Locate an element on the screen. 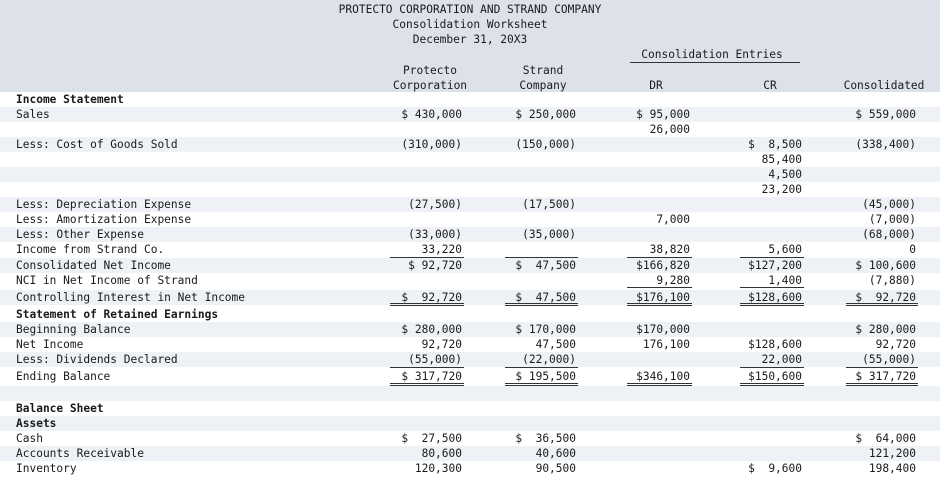 Image resolution: width=940 pixels, height=478 pixels. cell-c: 92,720 is located at coordinates (895, 344).